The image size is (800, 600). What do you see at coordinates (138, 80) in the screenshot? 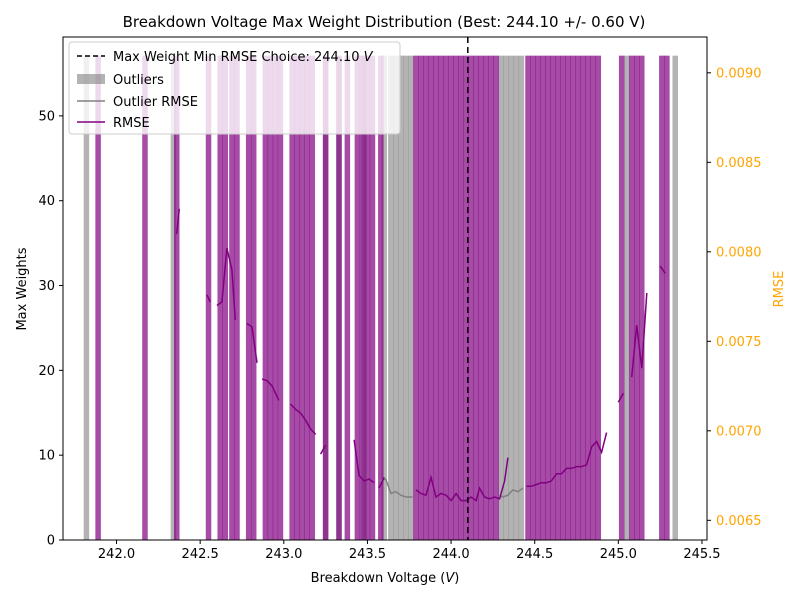
I see `legend-outliers-label: Outliers` at bounding box center [138, 80].